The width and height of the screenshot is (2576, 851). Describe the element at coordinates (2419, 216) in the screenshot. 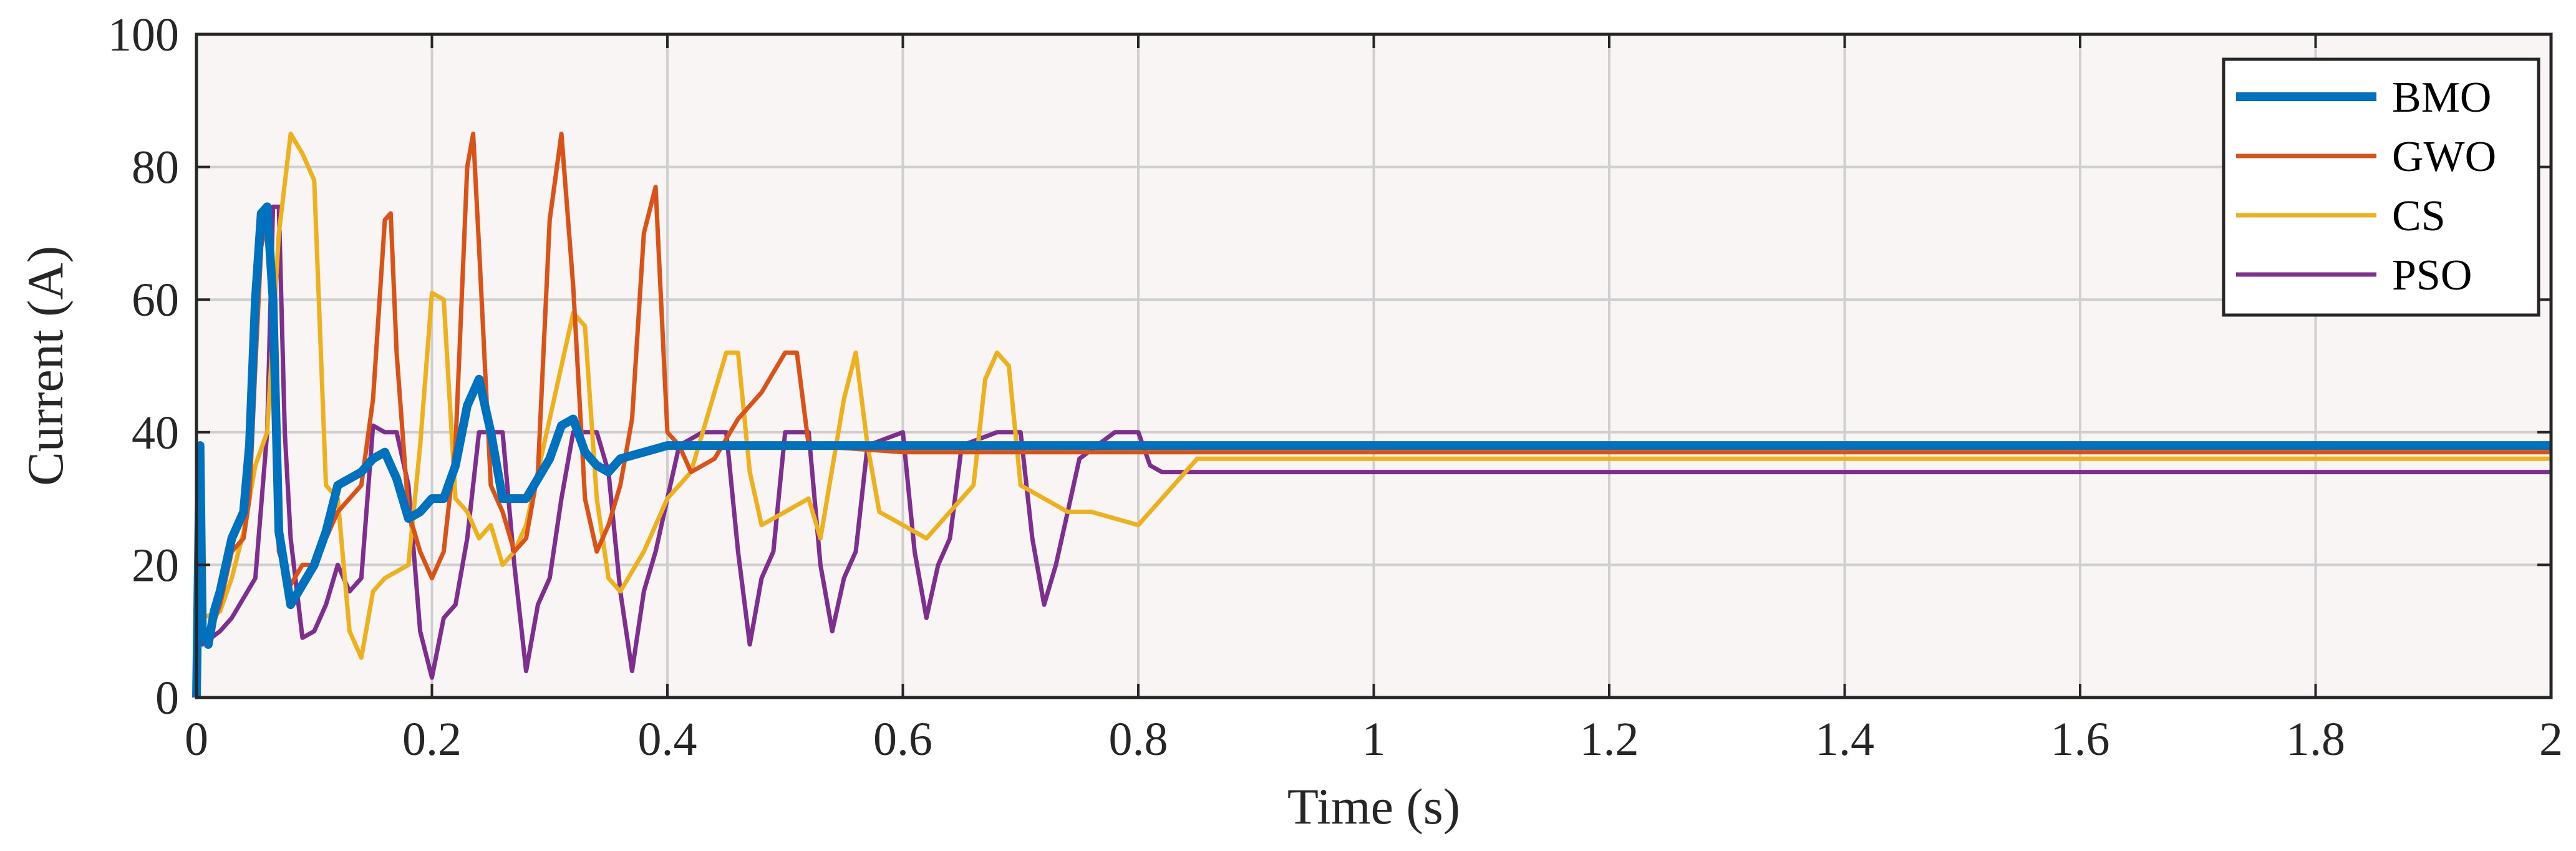

I see `legend-label-cs: CS` at that location.